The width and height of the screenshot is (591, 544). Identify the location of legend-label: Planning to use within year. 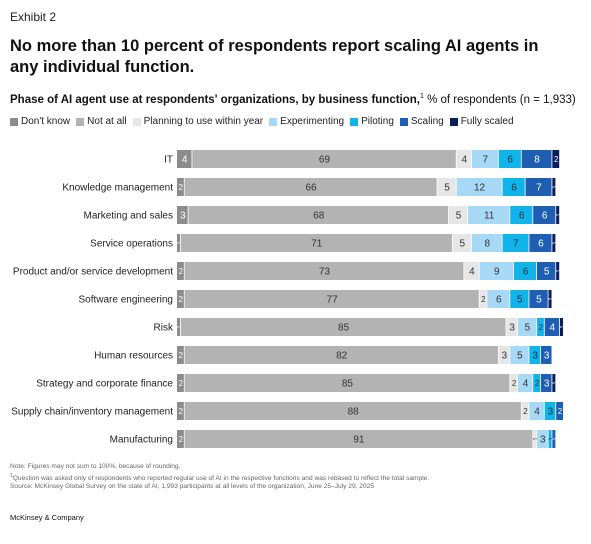
(203, 121).